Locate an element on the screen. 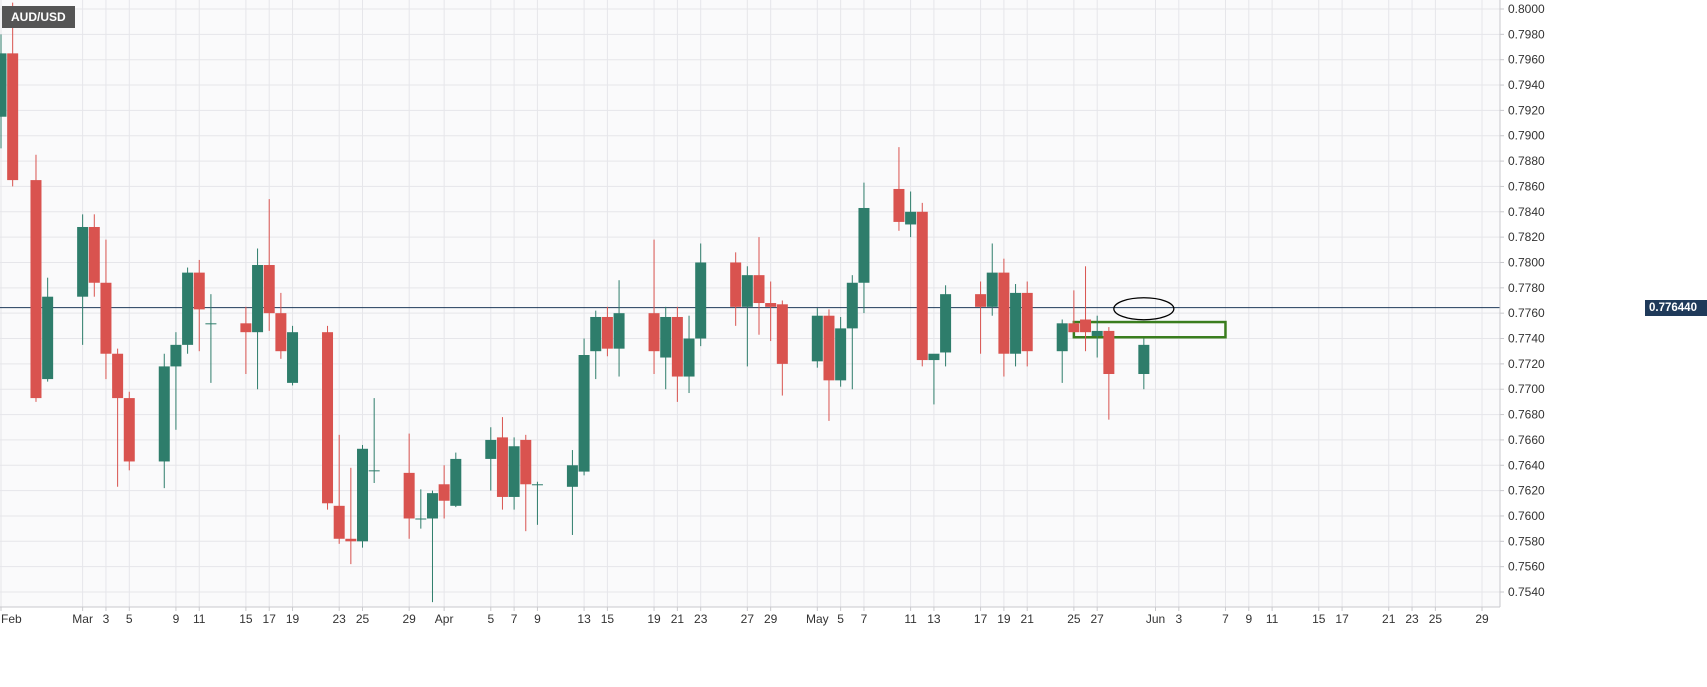 The image size is (1707, 687). x-tick-label: Mar is located at coordinates (82, 619).